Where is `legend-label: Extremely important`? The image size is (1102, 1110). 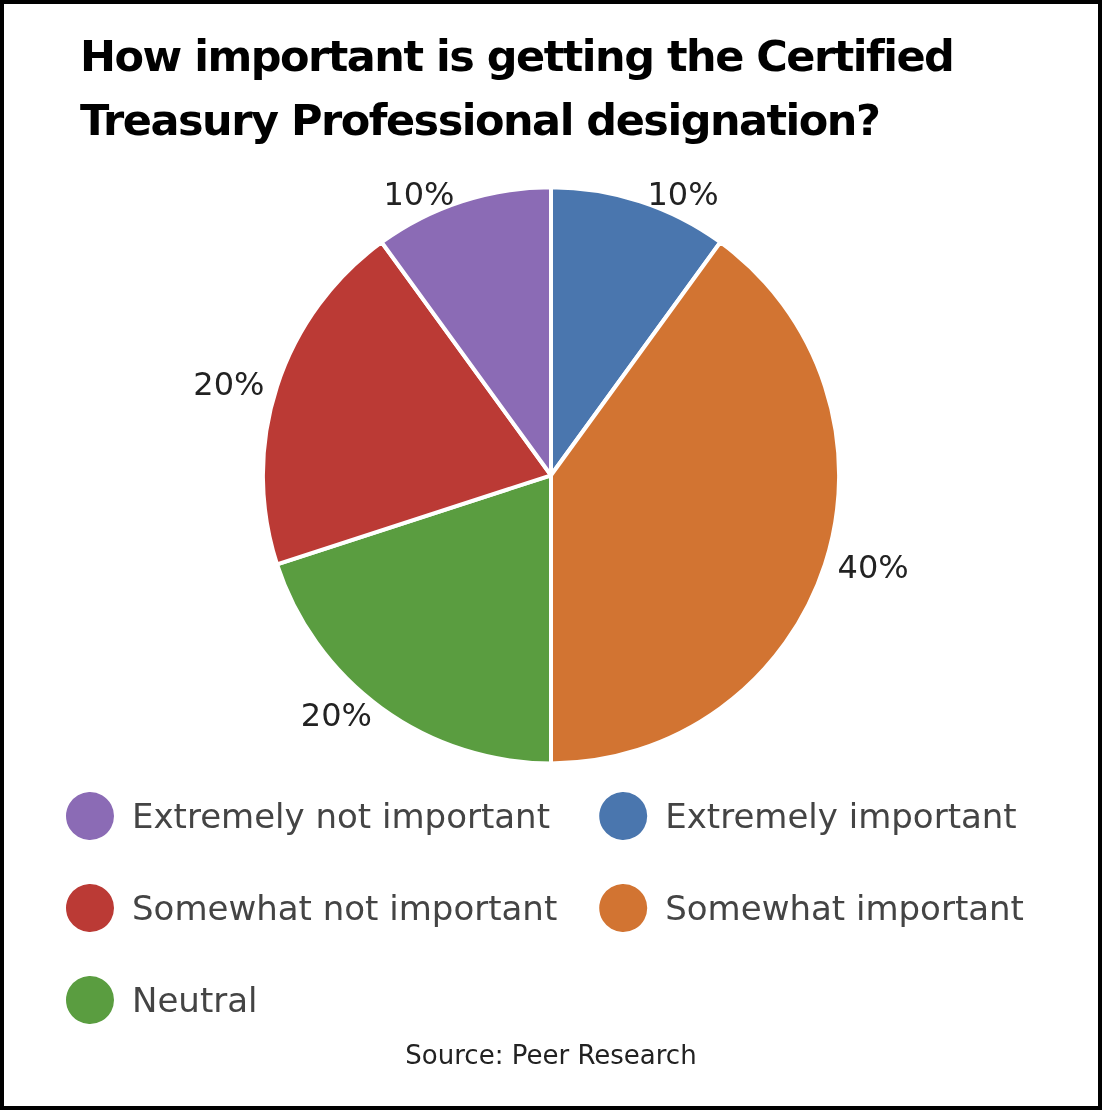
legend-label: Extremely important is located at coordinates (841, 816).